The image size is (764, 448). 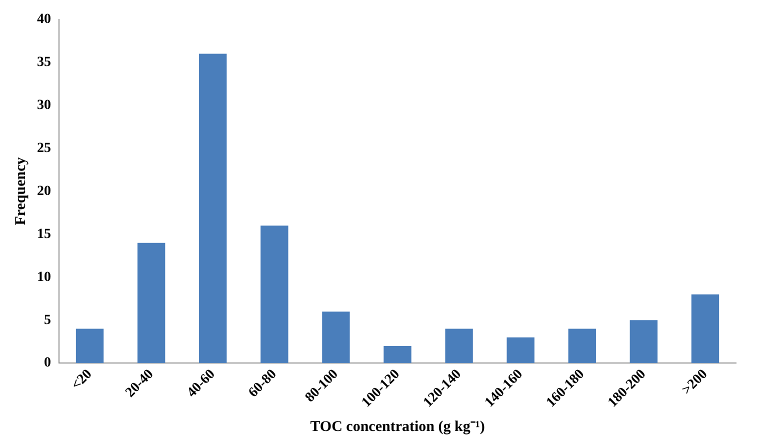 I want to click on y-tick-label: 15, so click(x=44, y=234).